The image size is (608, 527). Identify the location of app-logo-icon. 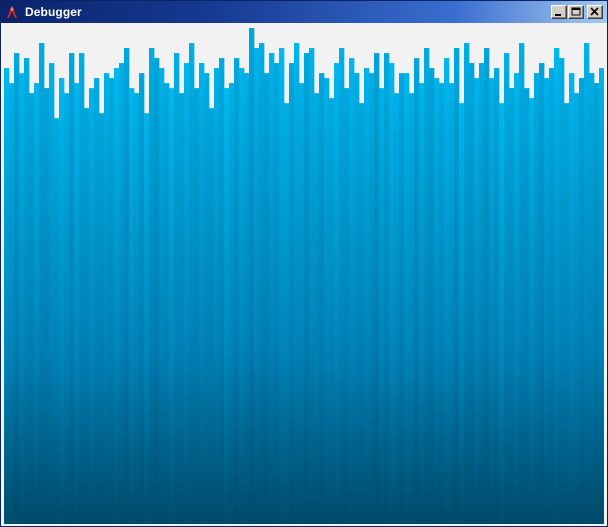
(12, 12).